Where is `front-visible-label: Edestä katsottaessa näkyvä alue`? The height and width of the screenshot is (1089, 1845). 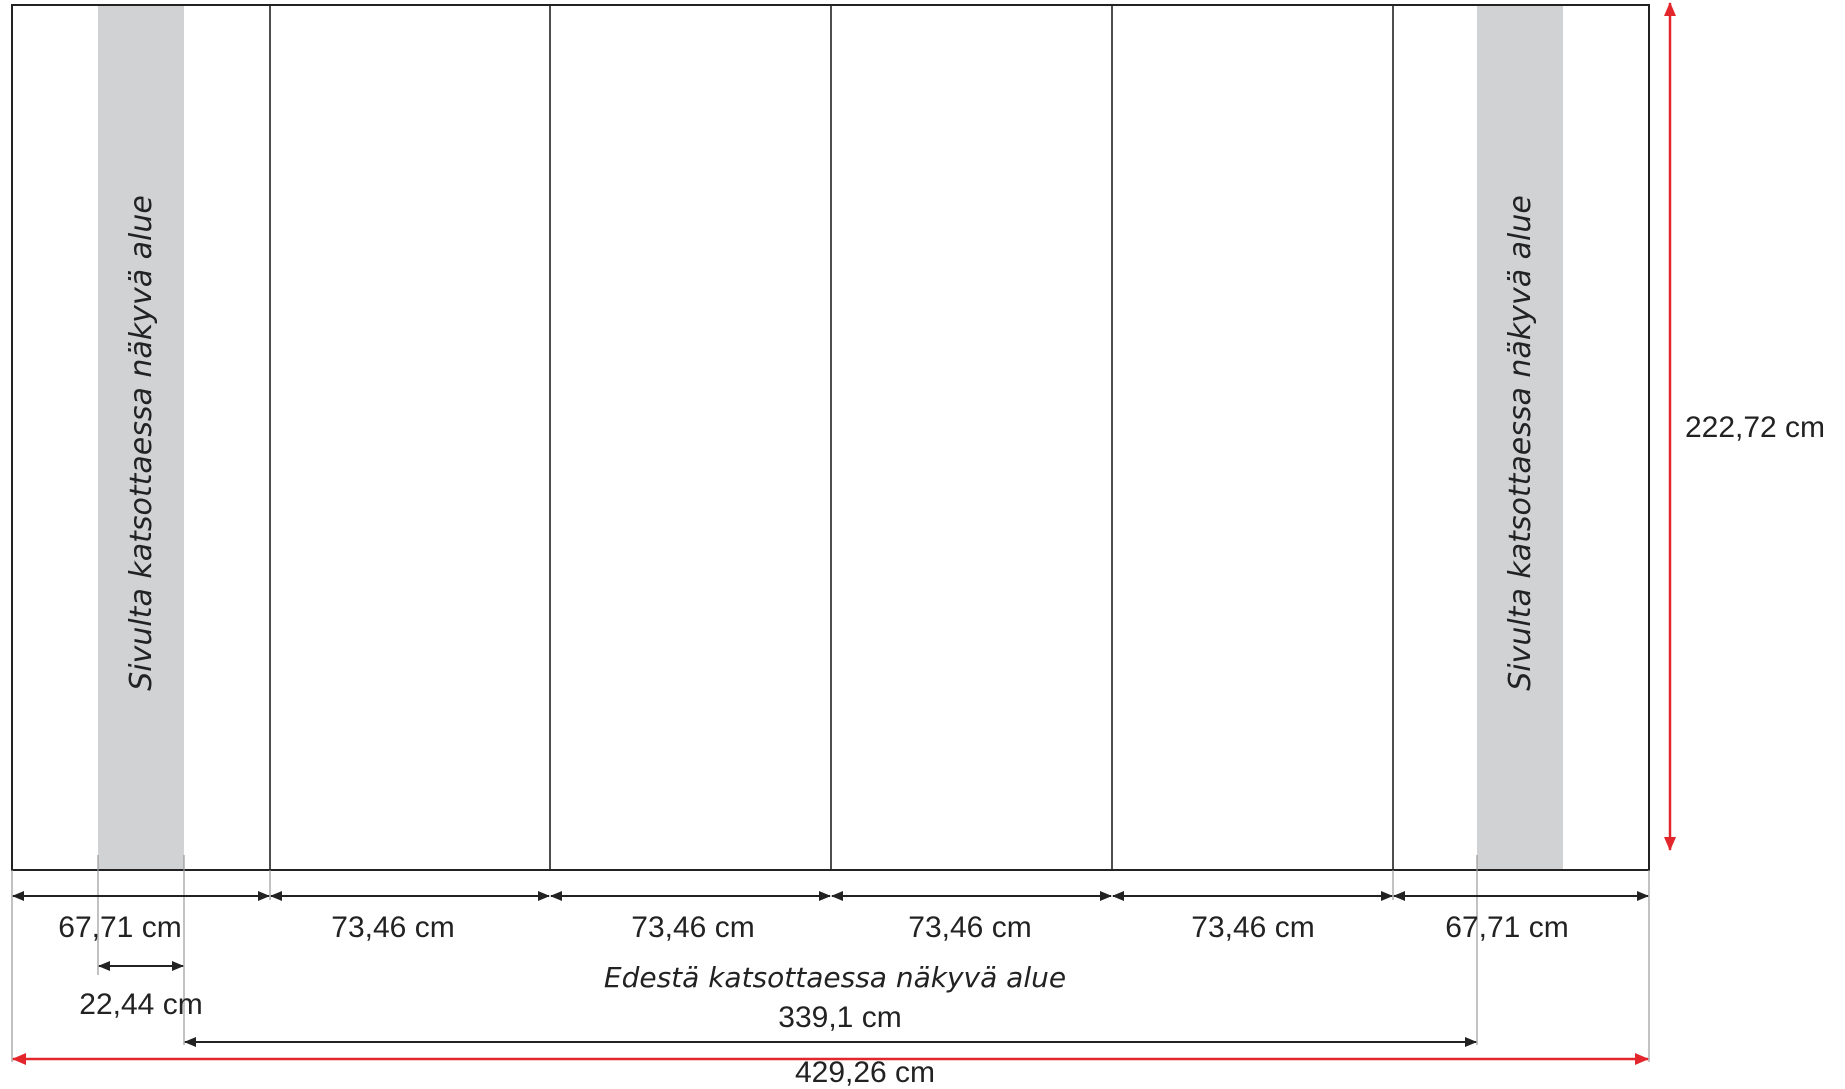 front-visible-label: Edestä katsottaessa näkyvä alue is located at coordinates (835, 977).